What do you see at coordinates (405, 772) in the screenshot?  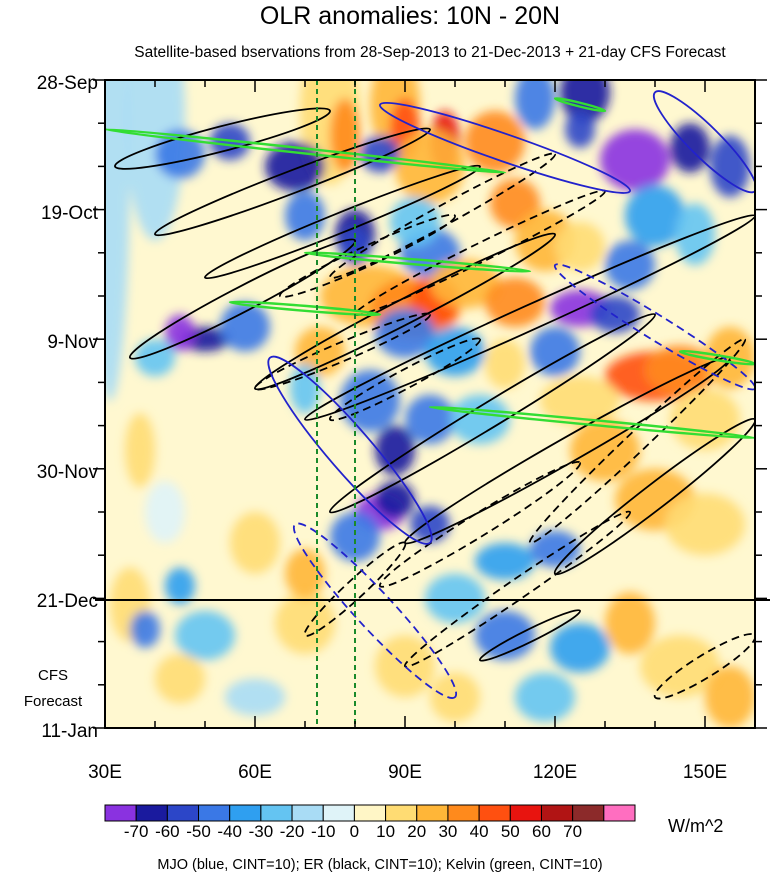 I see `x-tick-label: 90E` at bounding box center [405, 772].